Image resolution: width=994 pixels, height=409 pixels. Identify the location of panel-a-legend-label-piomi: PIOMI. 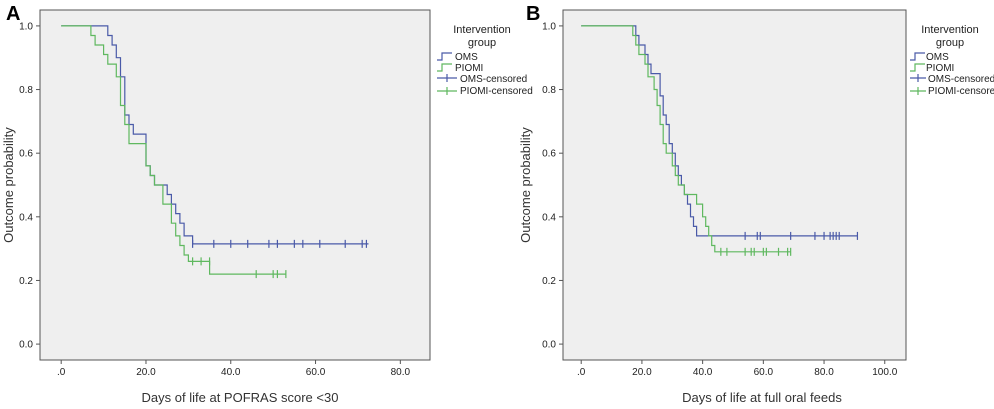
(469, 68).